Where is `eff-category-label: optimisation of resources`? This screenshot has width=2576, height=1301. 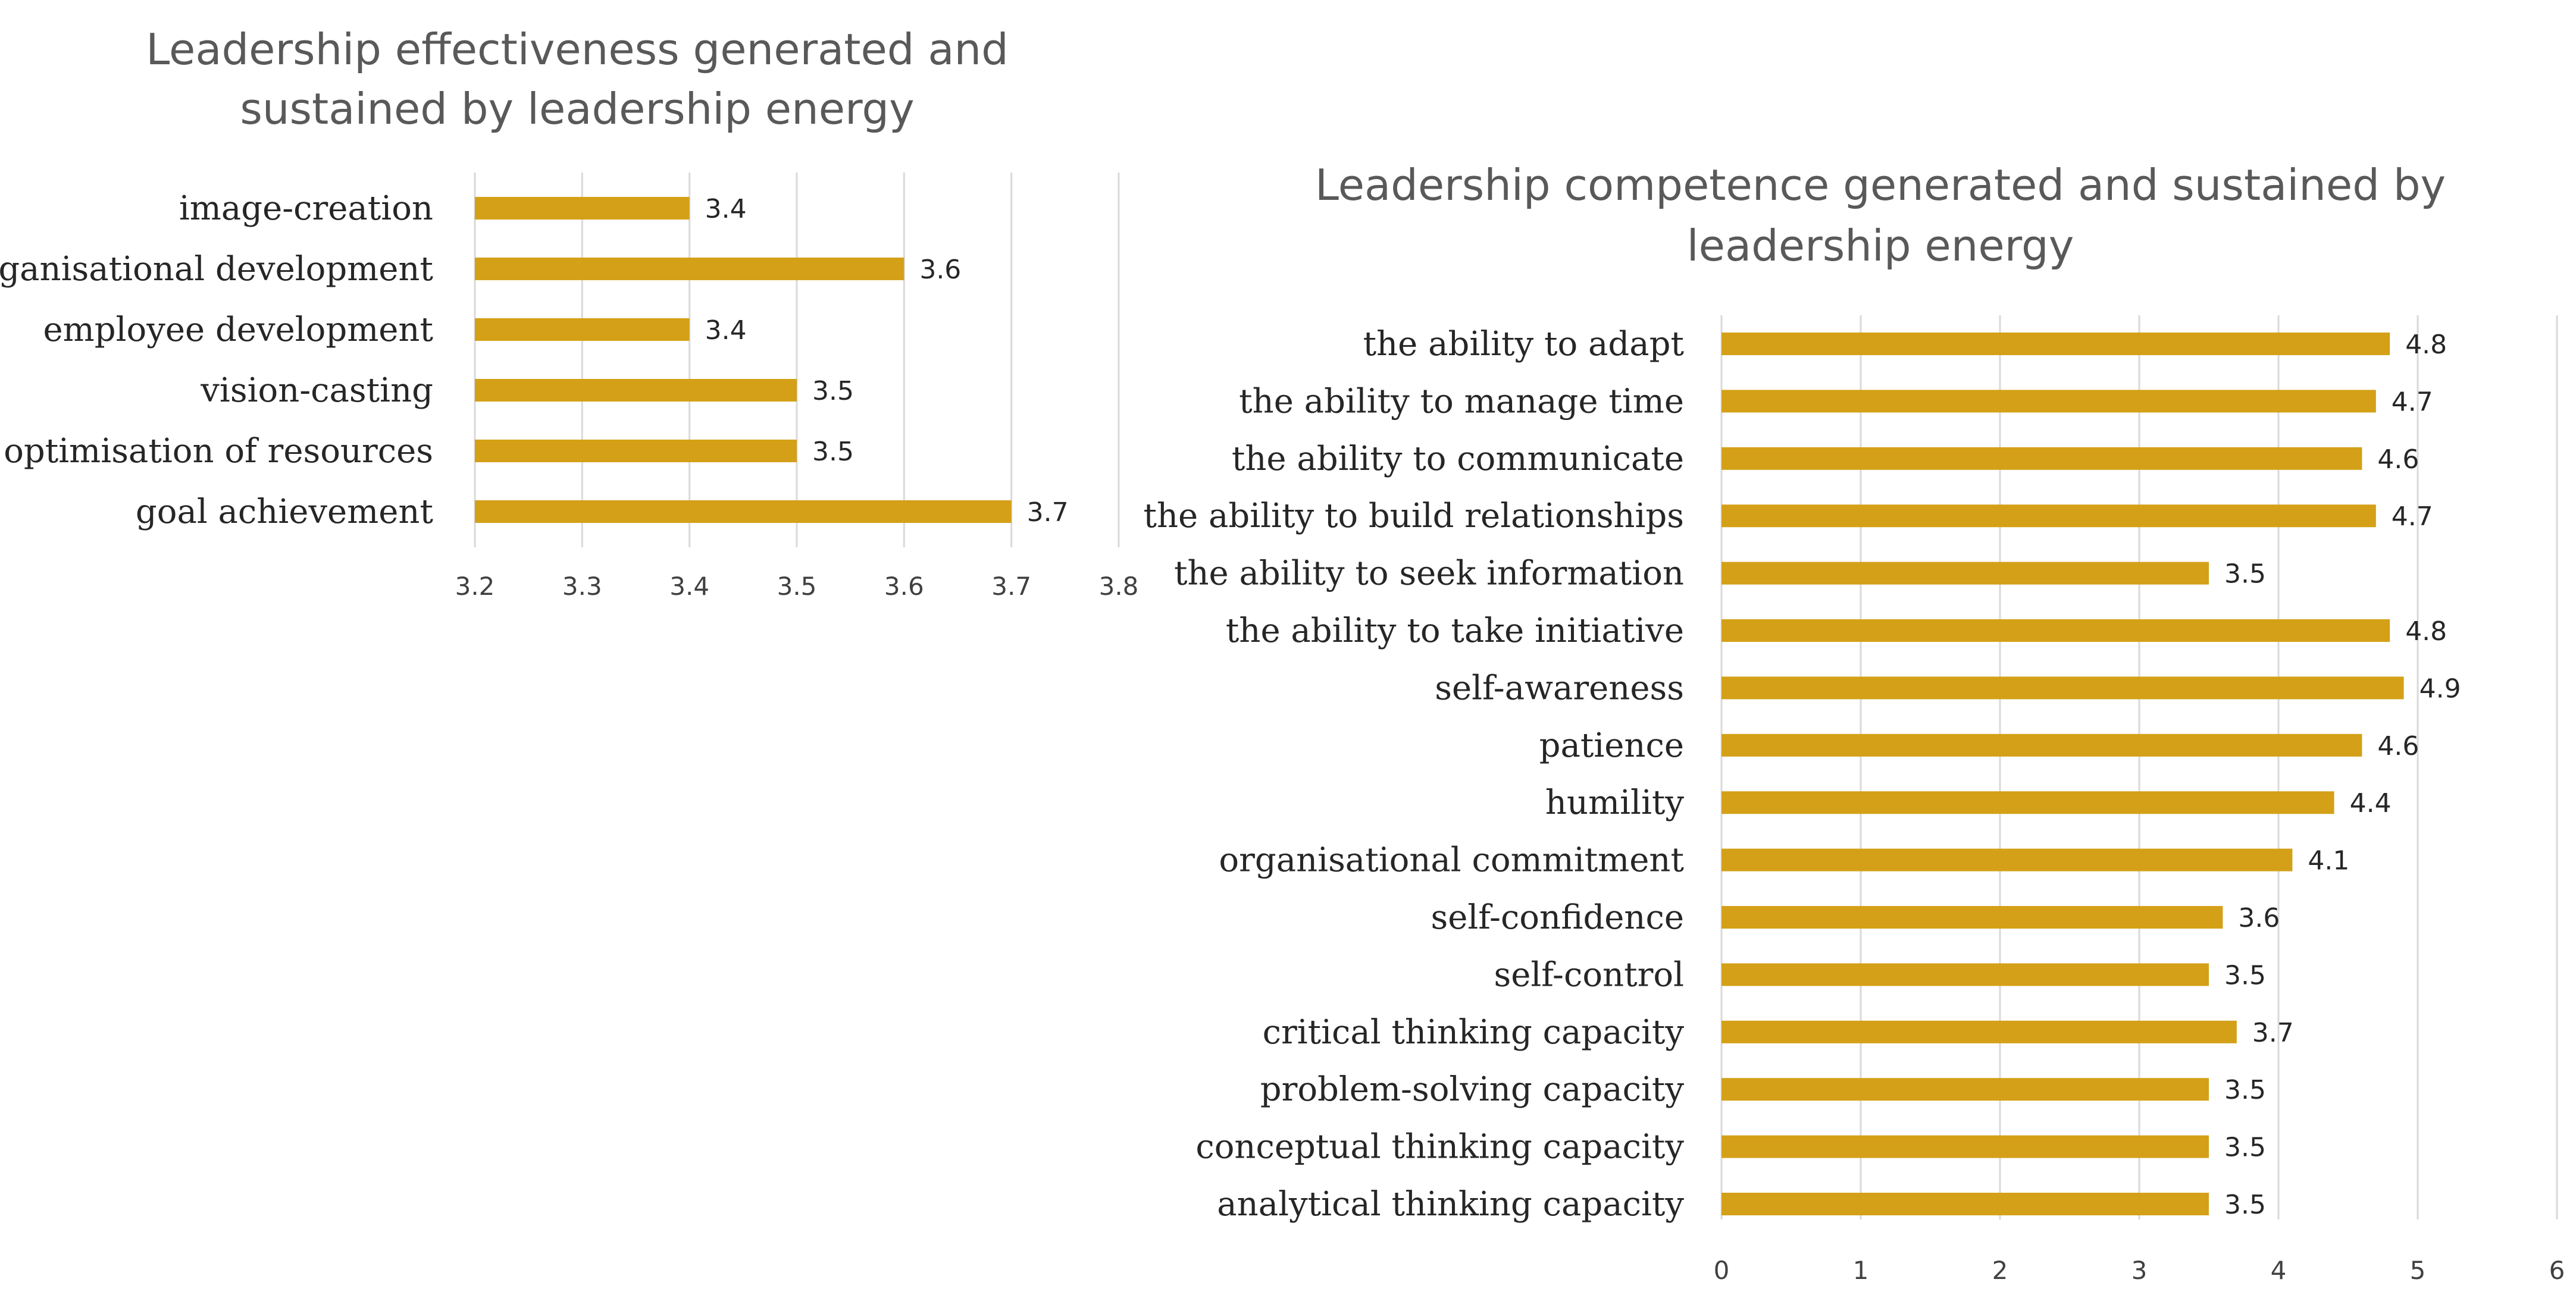 eff-category-label: optimisation of resources is located at coordinates (218, 451).